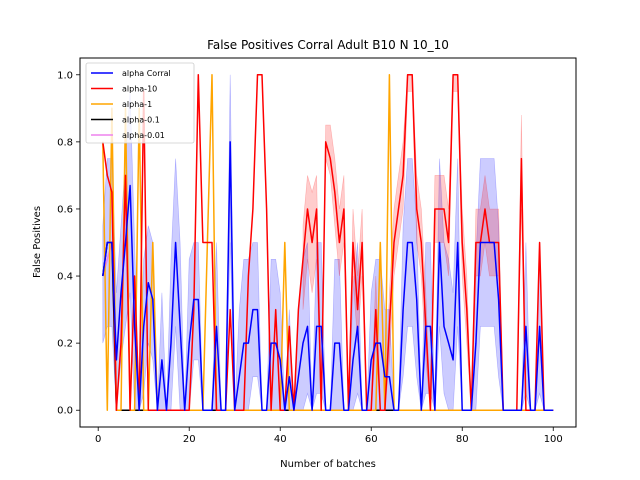  Describe the element at coordinates (189, 439) in the screenshot. I see `x-tick-label: 20` at that location.